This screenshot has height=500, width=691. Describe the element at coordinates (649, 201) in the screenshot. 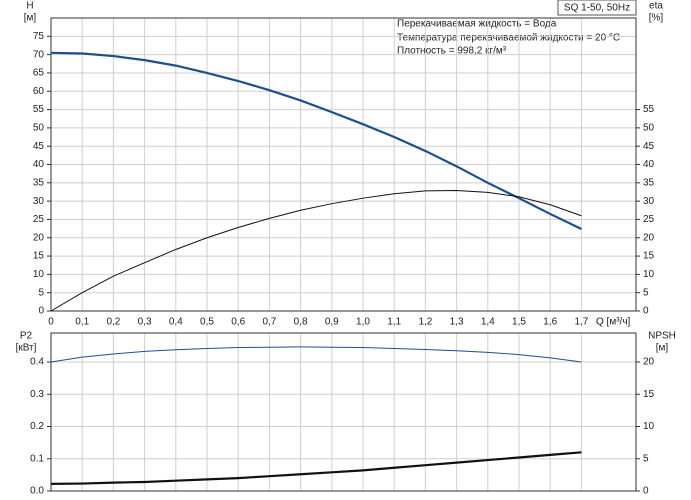

I see `y2-tick-label: 30` at that location.